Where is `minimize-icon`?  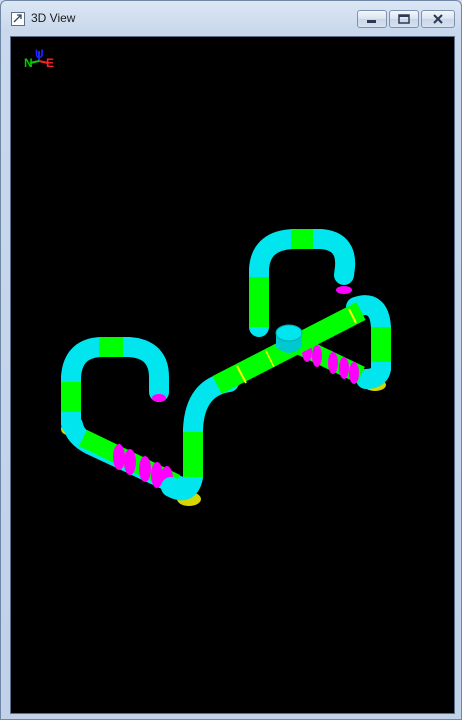
minimize-icon is located at coordinates (371, 21).